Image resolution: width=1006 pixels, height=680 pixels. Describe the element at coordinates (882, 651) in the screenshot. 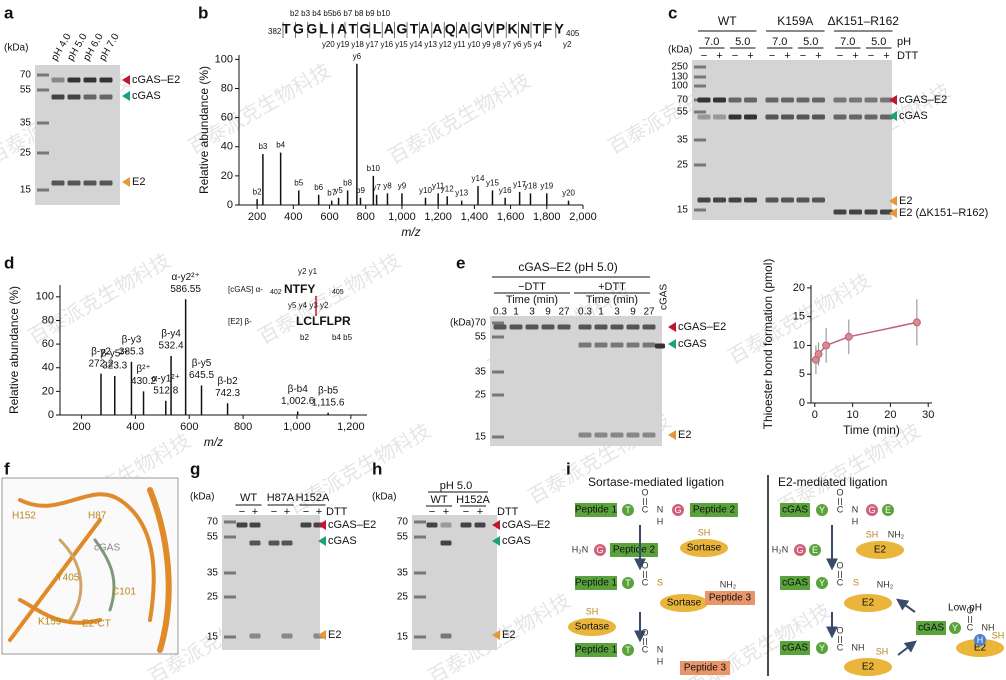

I see `atom-label: SH` at that location.